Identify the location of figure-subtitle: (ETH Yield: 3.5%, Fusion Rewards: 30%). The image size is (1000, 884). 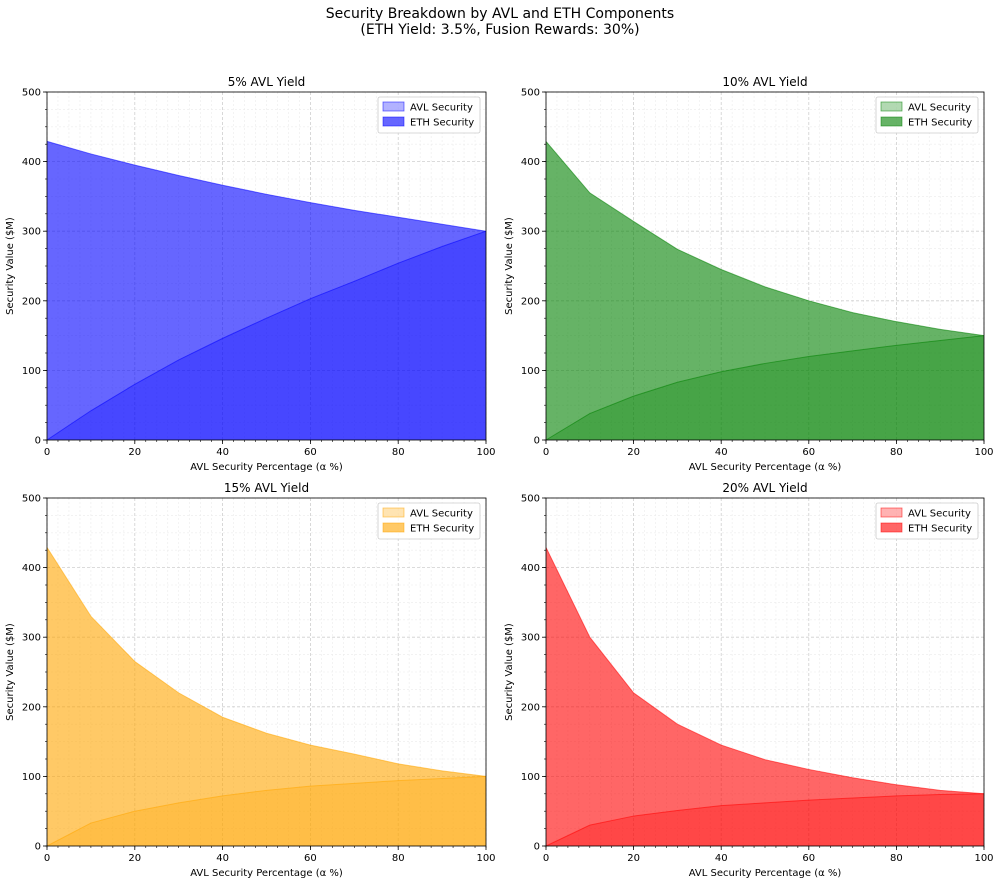
(499, 30).